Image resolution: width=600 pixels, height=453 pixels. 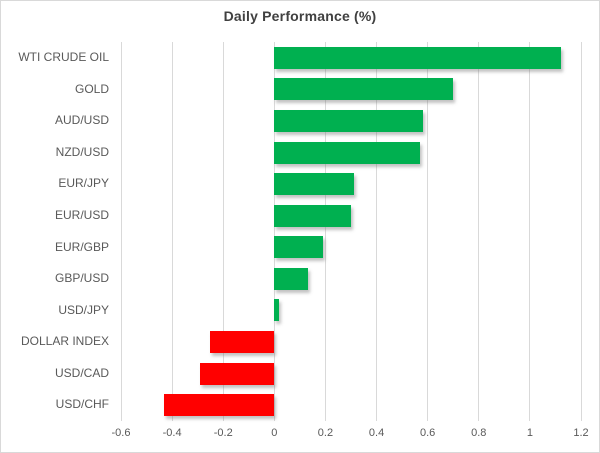 I want to click on x-tick-label: 0.8, so click(x=479, y=433).